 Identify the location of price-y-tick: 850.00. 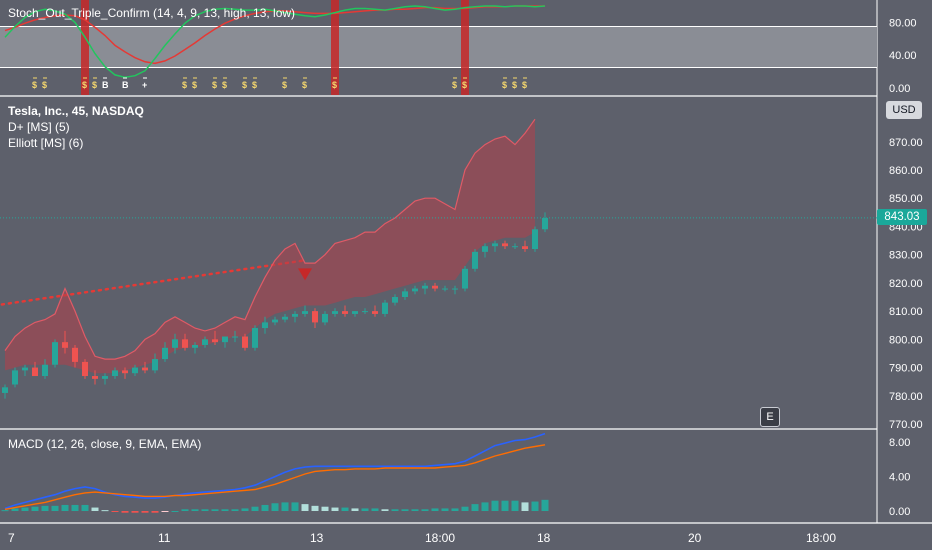
(906, 199).